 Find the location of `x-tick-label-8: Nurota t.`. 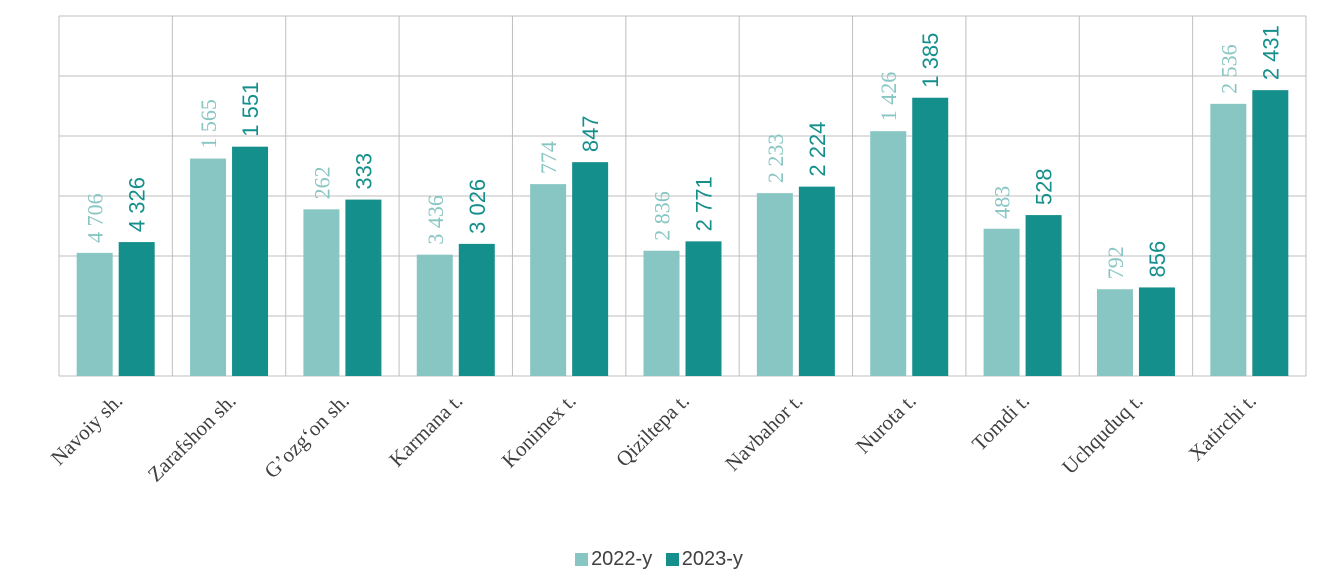

x-tick-label-8: Nurota t. is located at coordinates (886, 424).